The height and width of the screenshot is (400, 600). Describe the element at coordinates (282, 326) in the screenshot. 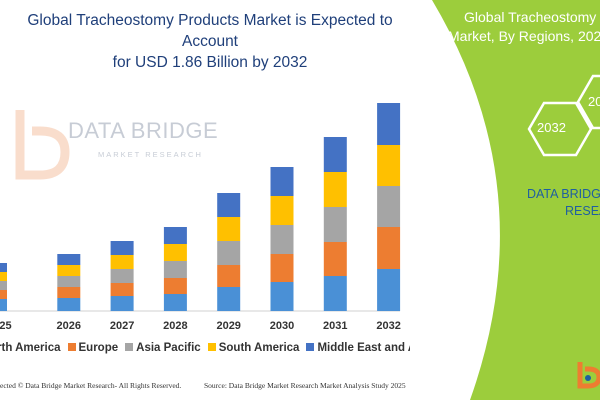

I see `x-tick-label: 2030` at that location.